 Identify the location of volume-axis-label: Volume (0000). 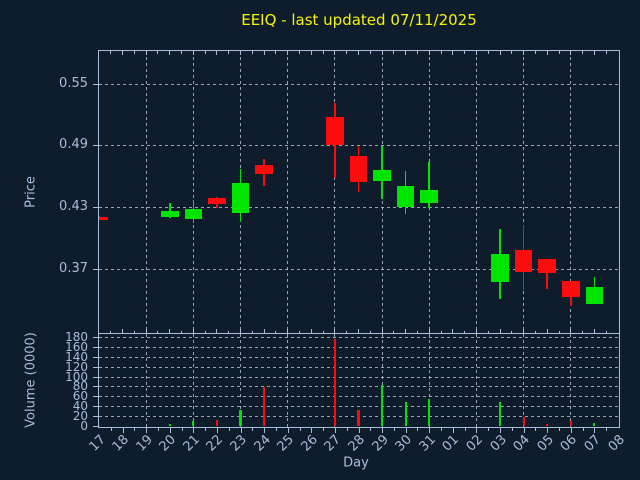
(31, 380).